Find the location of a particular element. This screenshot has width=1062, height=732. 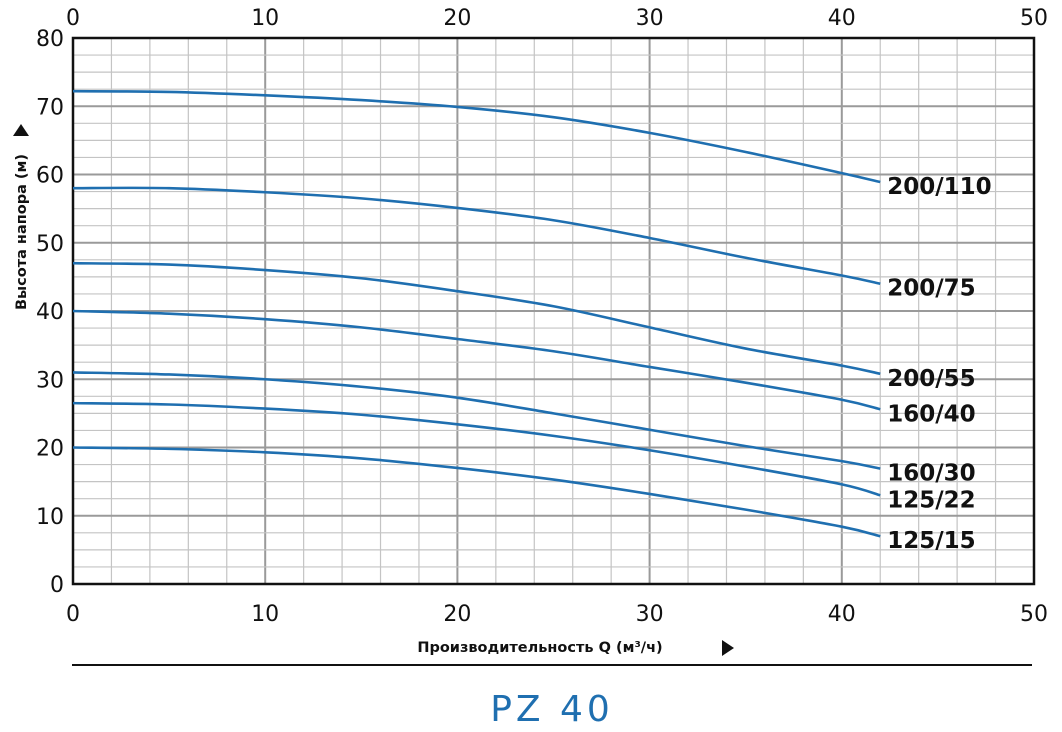

x-tick-label-top: 10 is located at coordinates (265, 18).